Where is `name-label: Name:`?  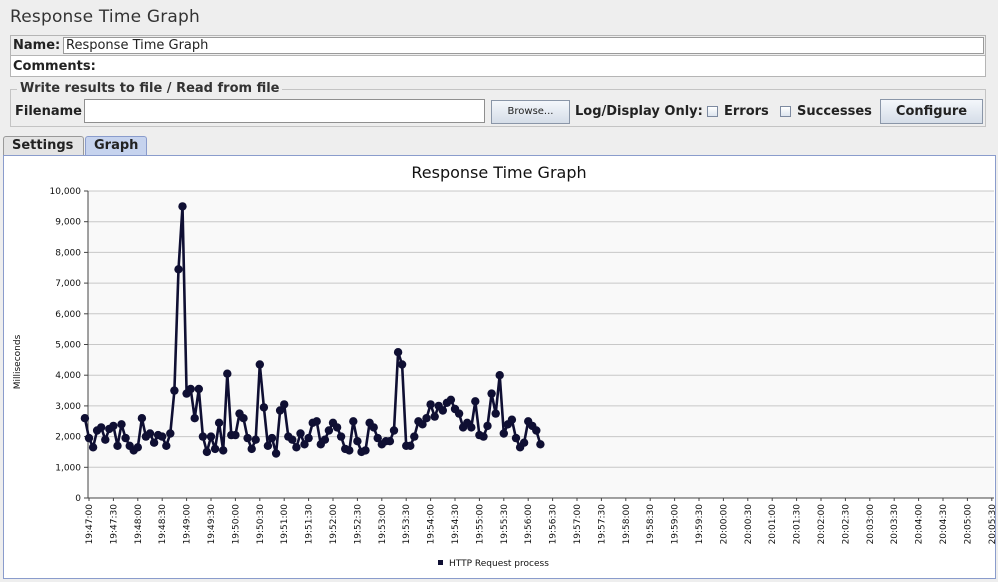 name-label: Name: is located at coordinates (37, 45).